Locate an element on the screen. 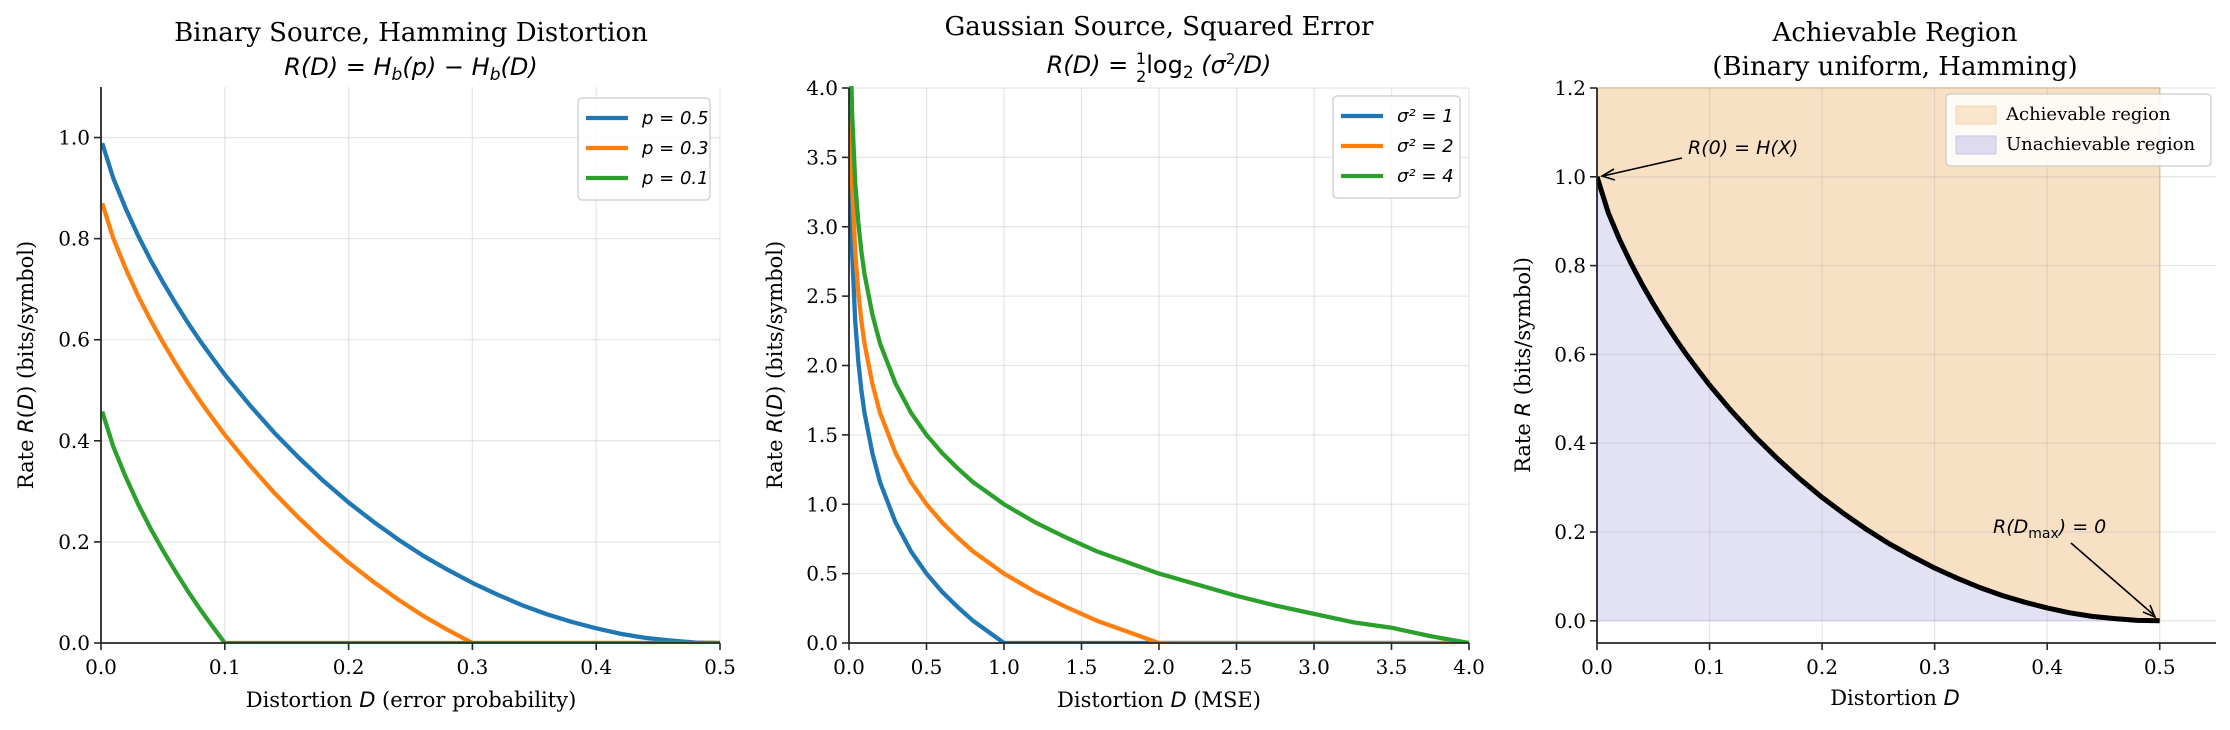 This screenshot has height=730, width=2230. legend: p = 0.5 p = 0.3 p = 0.1 is located at coordinates (644, 149).